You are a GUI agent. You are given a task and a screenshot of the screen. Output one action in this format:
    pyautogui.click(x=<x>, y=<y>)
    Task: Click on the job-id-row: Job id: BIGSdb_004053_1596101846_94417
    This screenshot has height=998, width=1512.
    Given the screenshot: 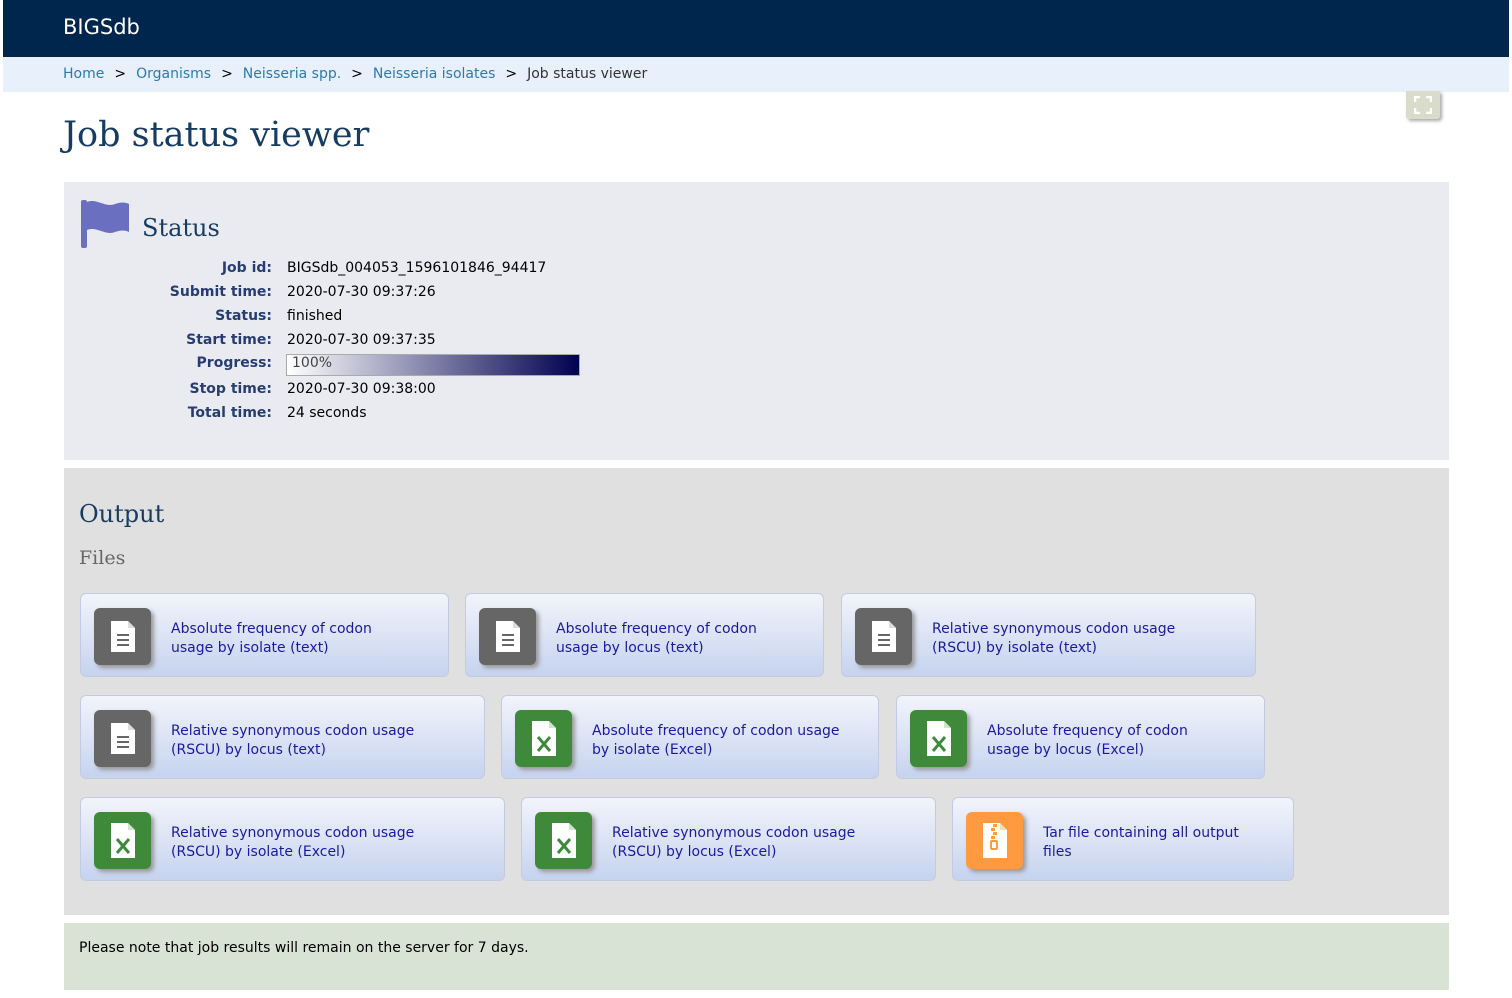 What is the action you would take?
    pyautogui.click(x=364, y=271)
    